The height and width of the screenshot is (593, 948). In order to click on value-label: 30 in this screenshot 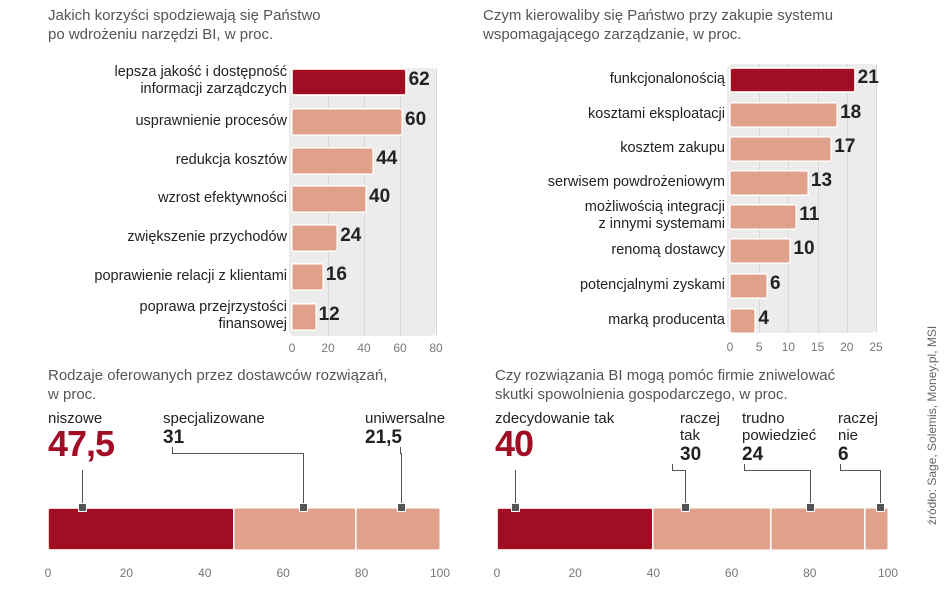, I will do `click(691, 454)`.